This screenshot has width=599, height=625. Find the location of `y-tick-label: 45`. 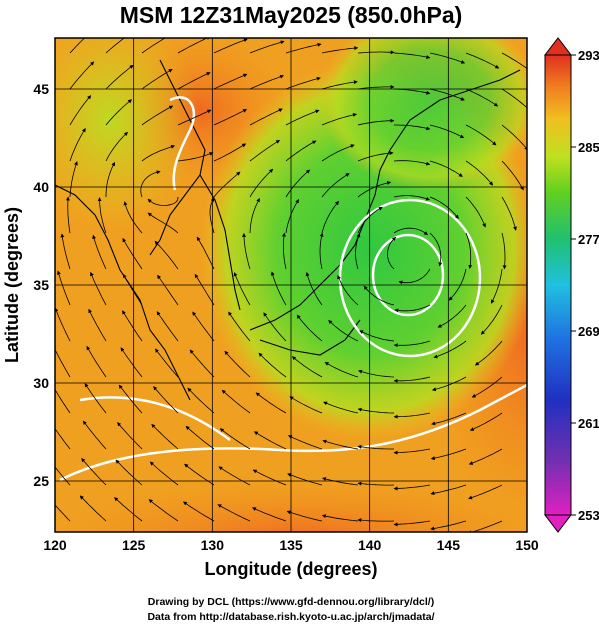

y-tick-label: 45 is located at coordinates (41, 89).